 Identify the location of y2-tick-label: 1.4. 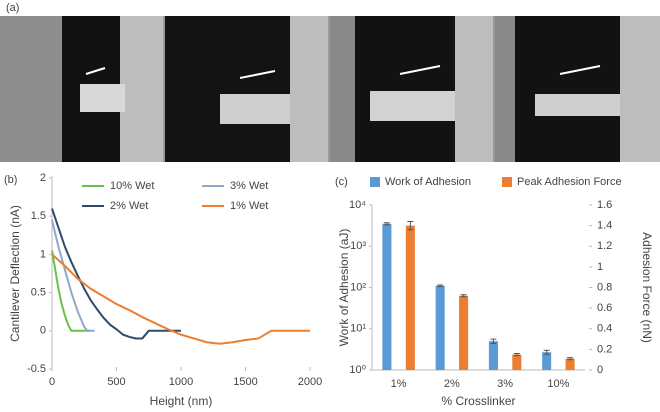
(604, 226).